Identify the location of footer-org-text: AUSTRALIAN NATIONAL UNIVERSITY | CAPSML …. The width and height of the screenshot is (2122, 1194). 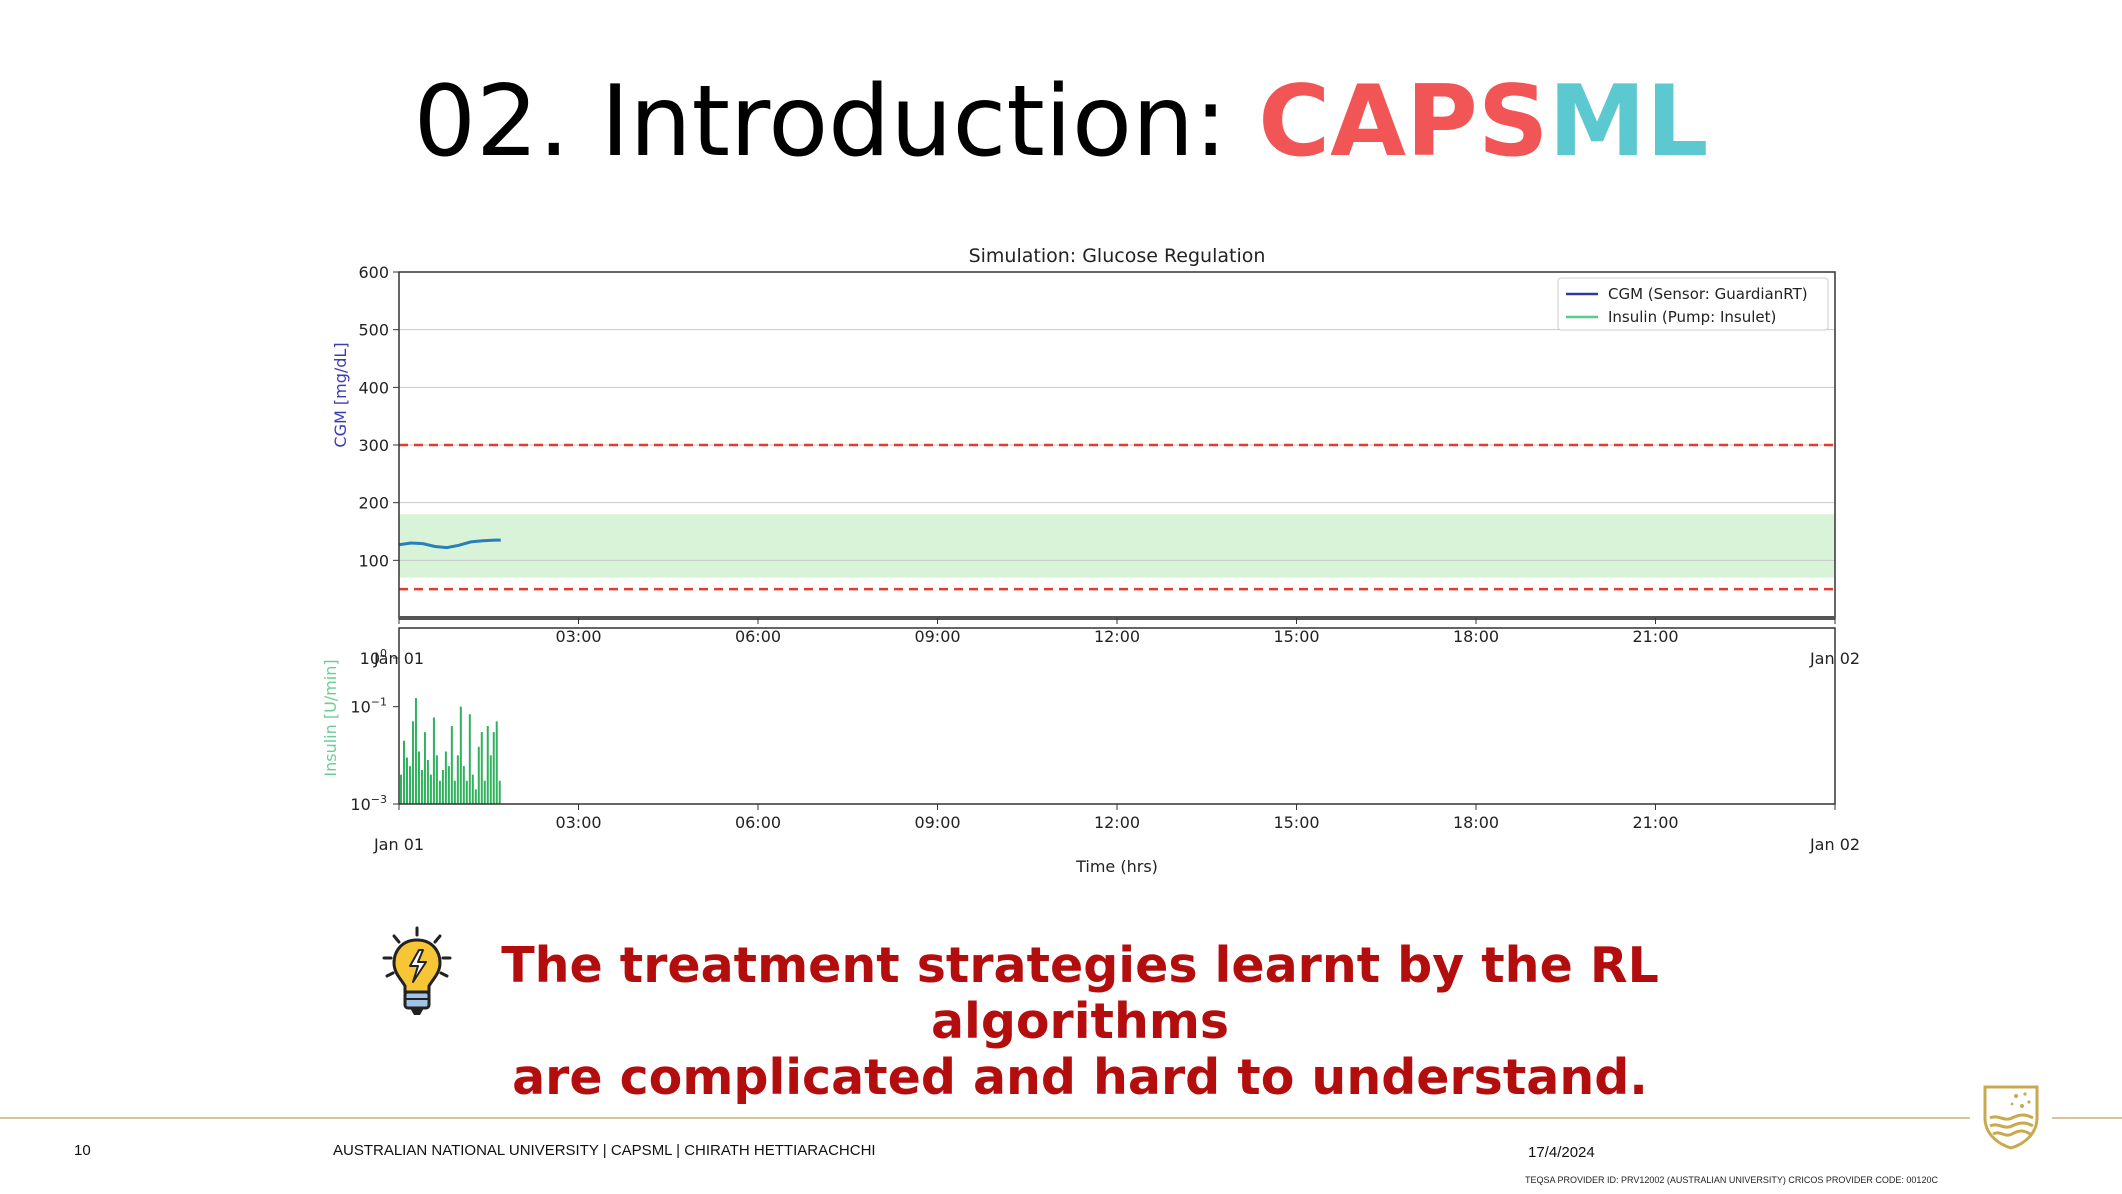
(604, 1150).